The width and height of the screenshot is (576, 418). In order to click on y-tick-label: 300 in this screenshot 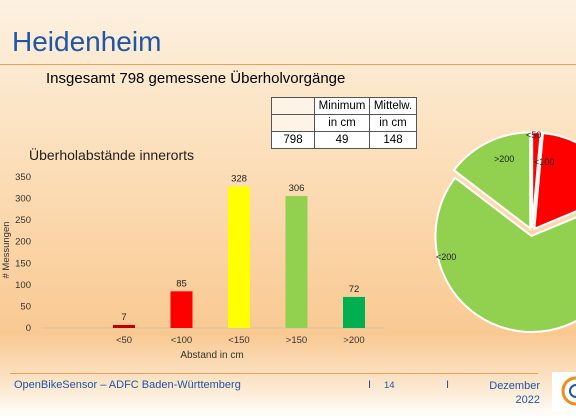, I will do `click(23, 199)`.